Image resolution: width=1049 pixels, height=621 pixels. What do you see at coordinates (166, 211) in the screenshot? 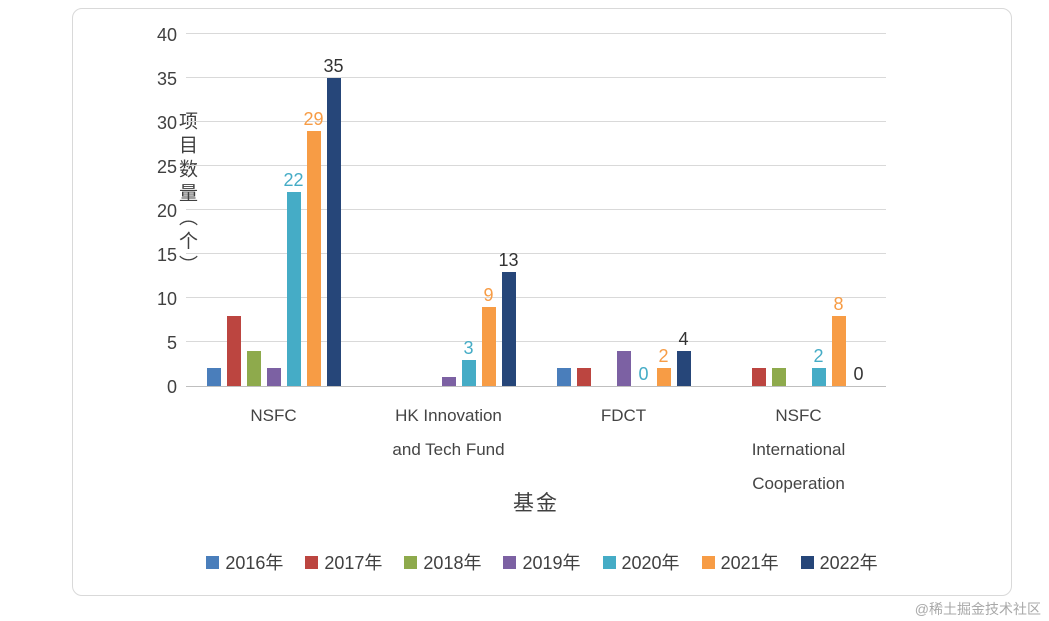
I see `y-tick-label: 20` at bounding box center [166, 211].